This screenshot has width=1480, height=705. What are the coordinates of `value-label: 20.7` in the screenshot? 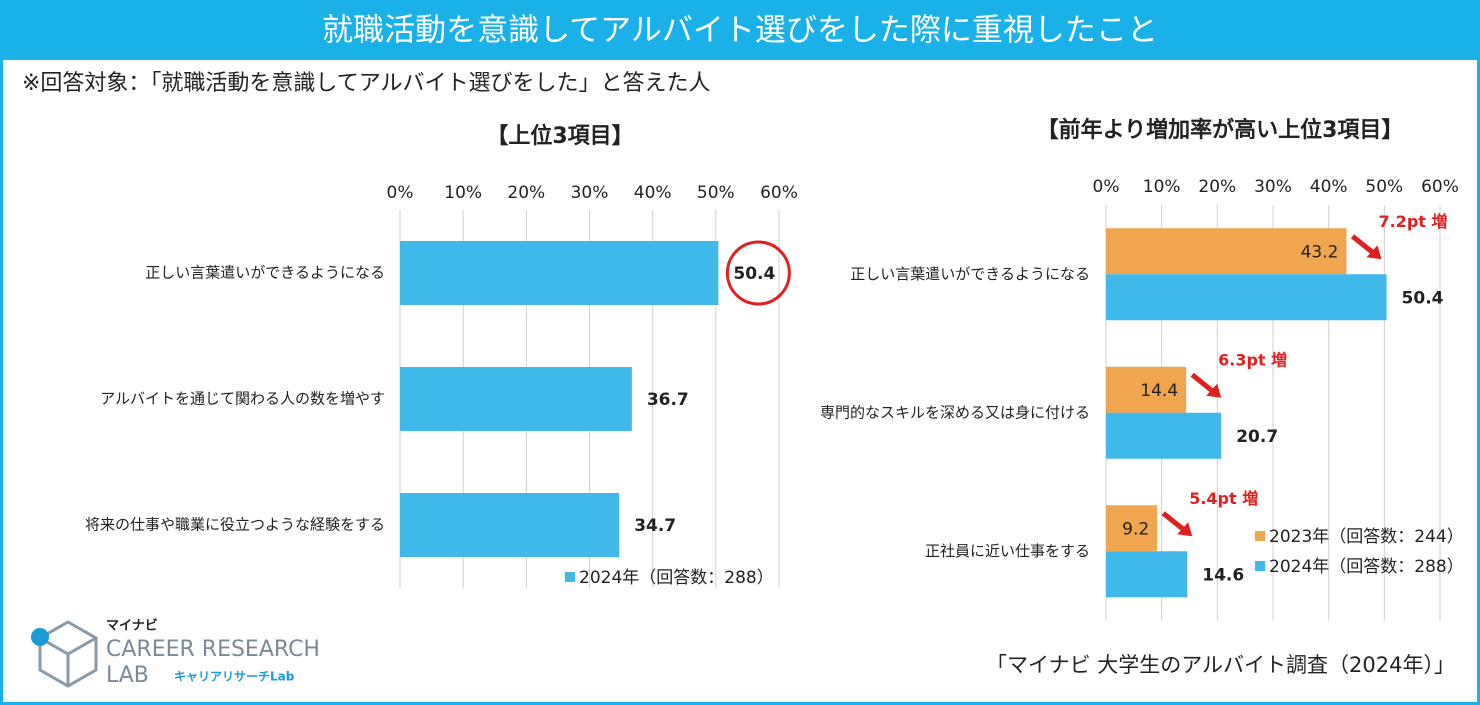 It's located at (1257, 437).